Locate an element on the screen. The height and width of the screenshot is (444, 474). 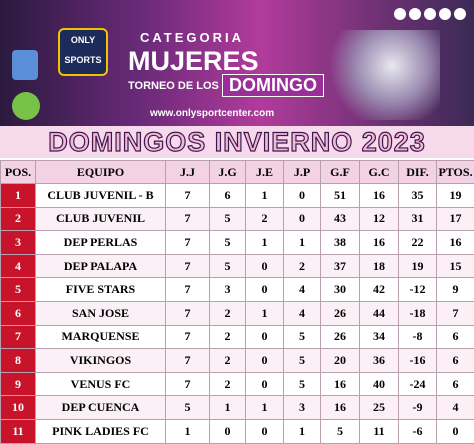
cell: 12 is located at coordinates (379, 219).